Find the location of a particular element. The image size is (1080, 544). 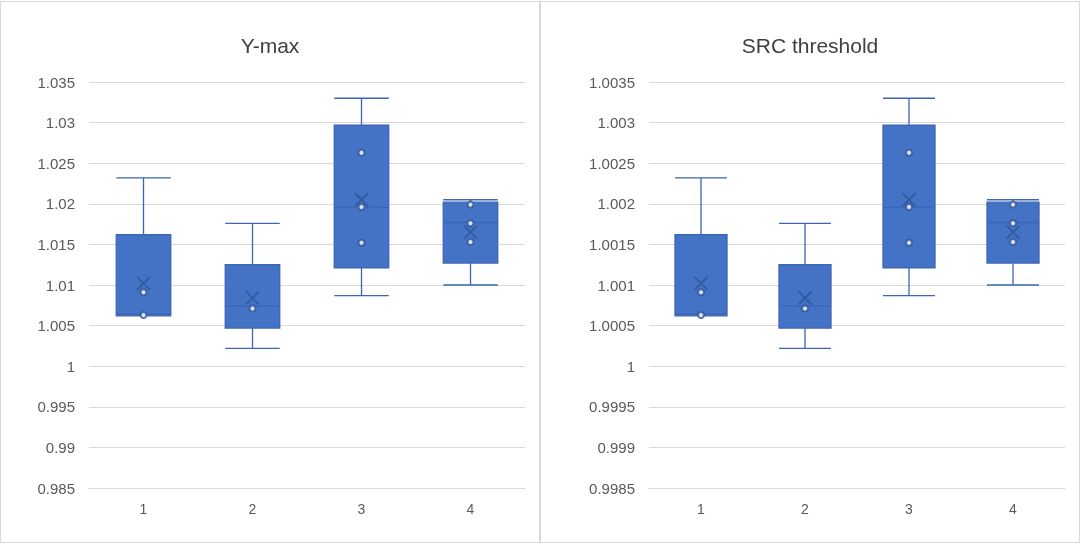

y-tick-label: 1.02 is located at coordinates (60, 204).